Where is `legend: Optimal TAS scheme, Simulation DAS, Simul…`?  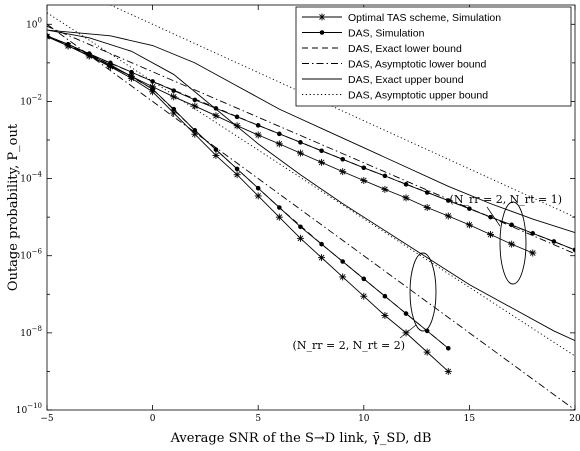 legend: Optimal TAS scheme, Simulation DAS, Simul… is located at coordinates (433, 56).